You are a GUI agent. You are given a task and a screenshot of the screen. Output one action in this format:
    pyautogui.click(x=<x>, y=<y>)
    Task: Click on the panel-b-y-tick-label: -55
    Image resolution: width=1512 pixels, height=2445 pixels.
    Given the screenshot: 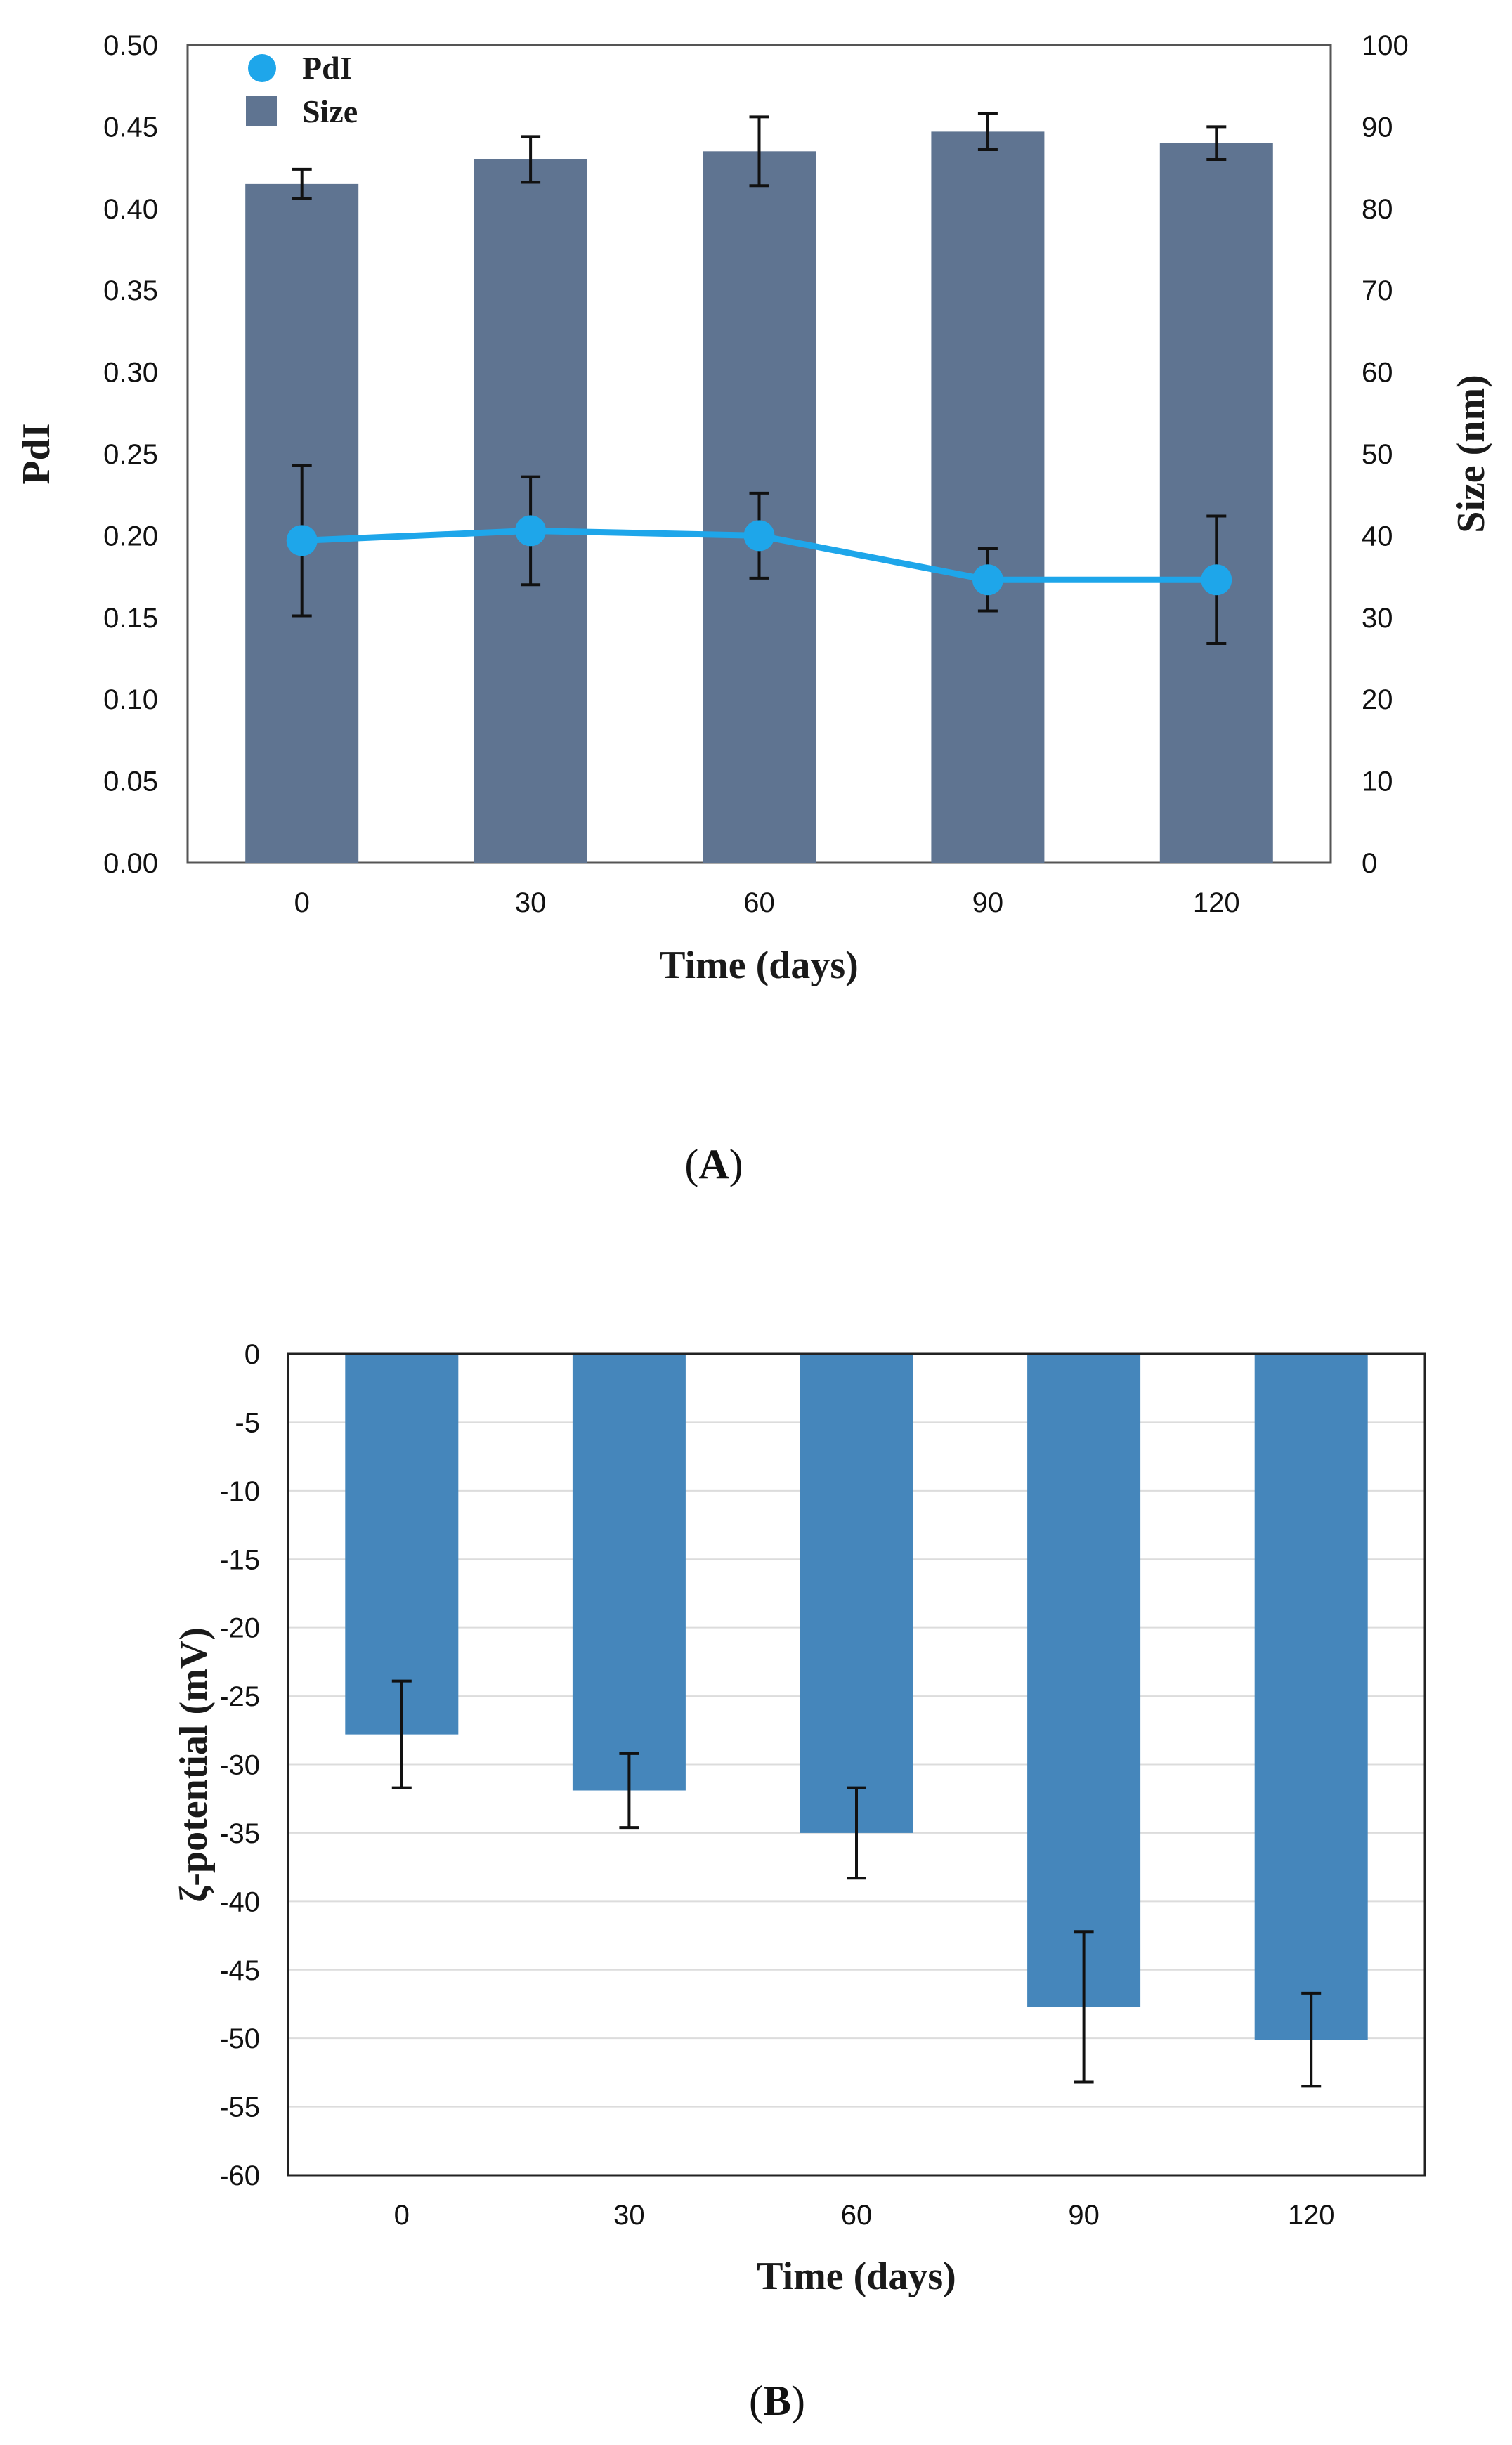 What is the action you would take?
    pyautogui.click(x=239, y=2107)
    